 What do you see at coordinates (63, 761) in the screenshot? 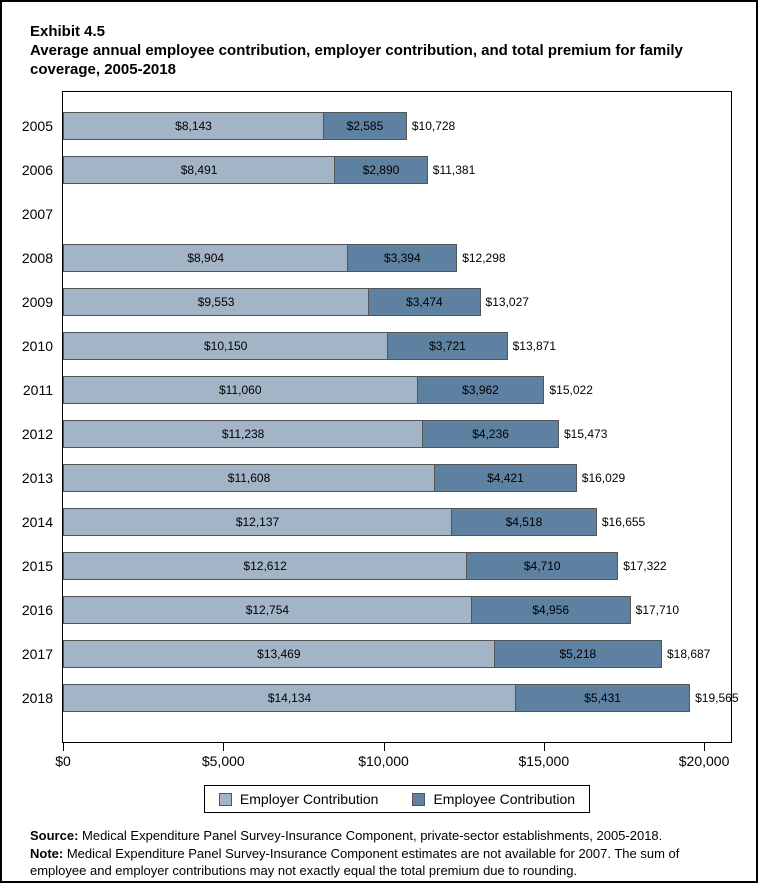
I see `x-axis-tick-label: $0` at bounding box center [63, 761].